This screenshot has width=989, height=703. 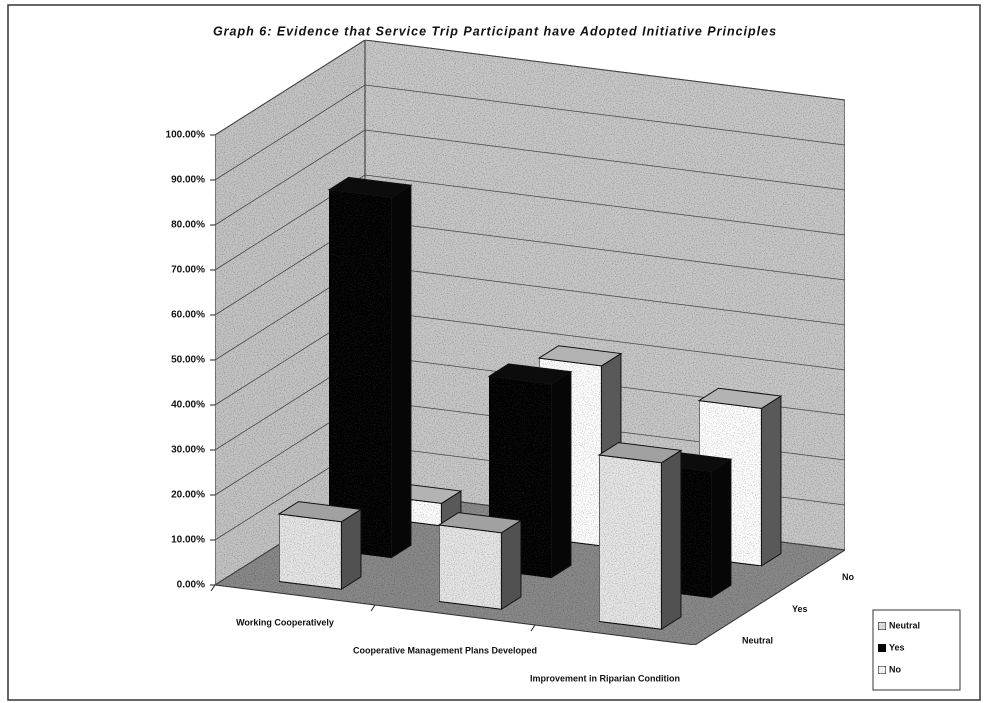 I want to click on y-tick-label: 60.00%, so click(x=188, y=315).